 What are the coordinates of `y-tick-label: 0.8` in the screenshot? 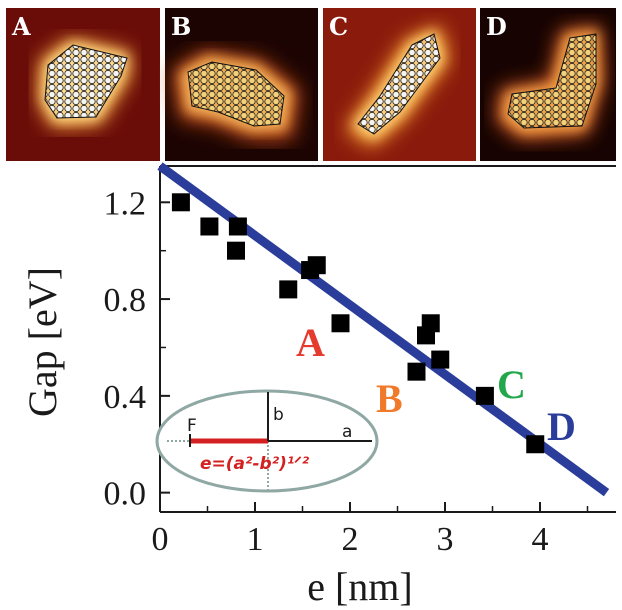 It's located at (125, 300).